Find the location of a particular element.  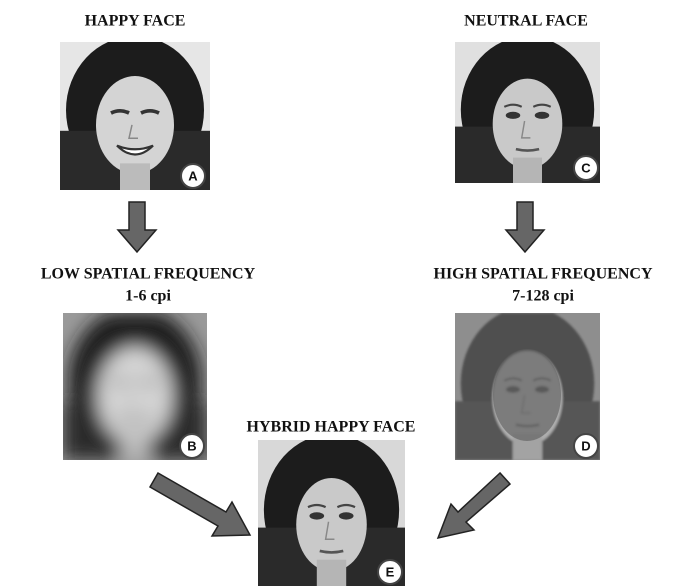

low-image is located at coordinates (135, 386).